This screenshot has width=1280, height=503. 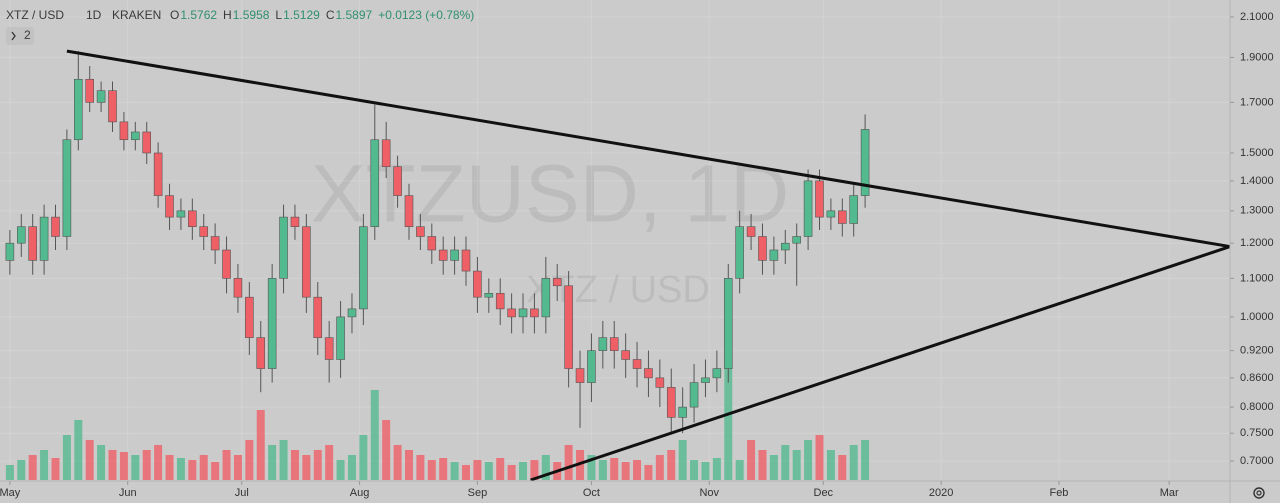 What do you see at coordinates (1257, 243) in the screenshot?
I see `y-tick-label: 1.2000` at bounding box center [1257, 243].